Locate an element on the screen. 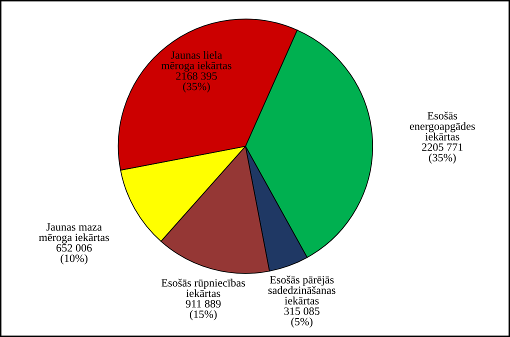  data-label: 652 006 (10%) is located at coordinates (74, 254).